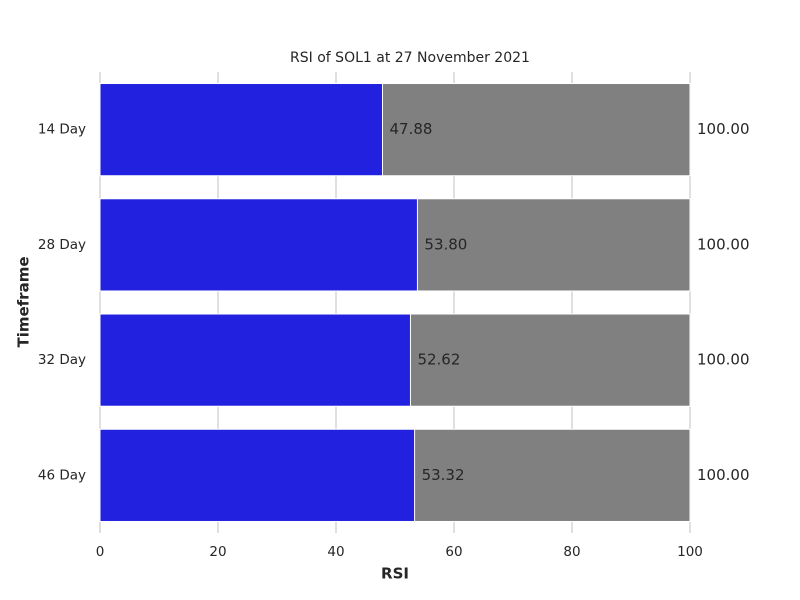 The width and height of the screenshot is (800, 600). What do you see at coordinates (100, 552) in the screenshot?
I see `x-tick-label: 0` at bounding box center [100, 552].